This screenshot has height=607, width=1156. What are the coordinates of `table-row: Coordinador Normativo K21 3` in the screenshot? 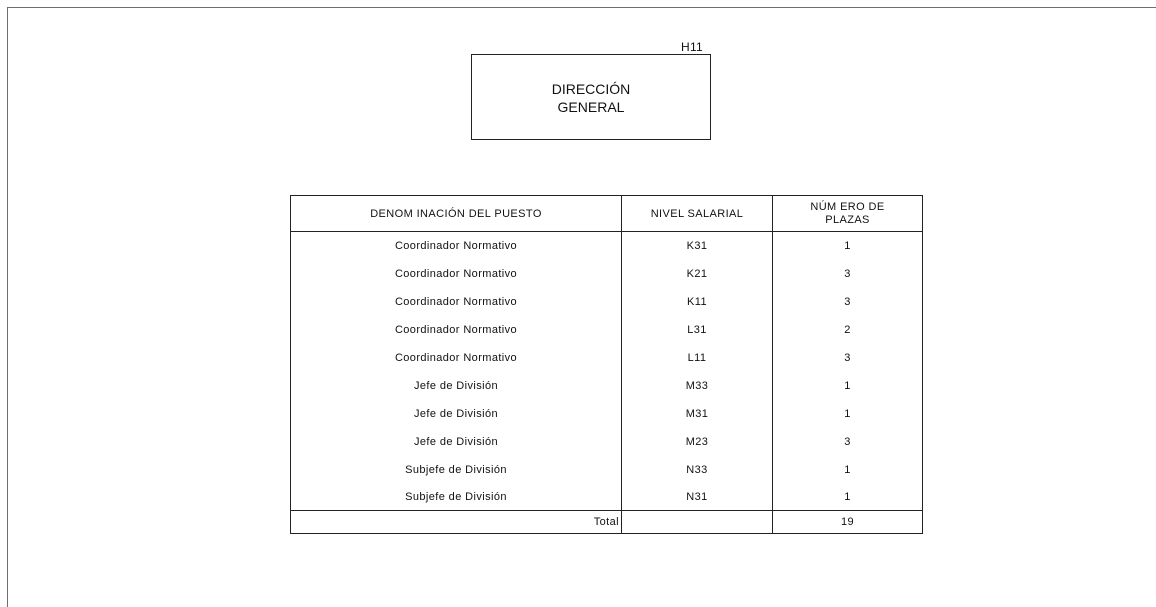 It's located at (606, 274).